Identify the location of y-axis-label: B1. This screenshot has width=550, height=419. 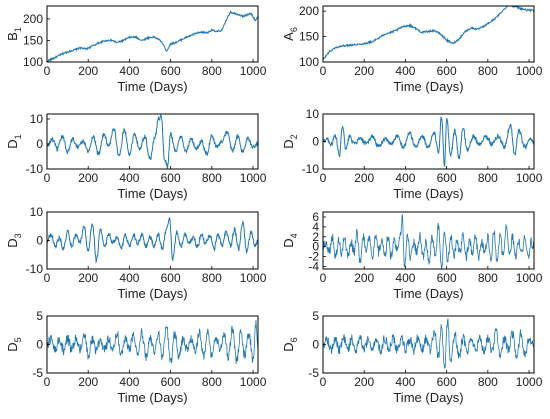
(14, 34).